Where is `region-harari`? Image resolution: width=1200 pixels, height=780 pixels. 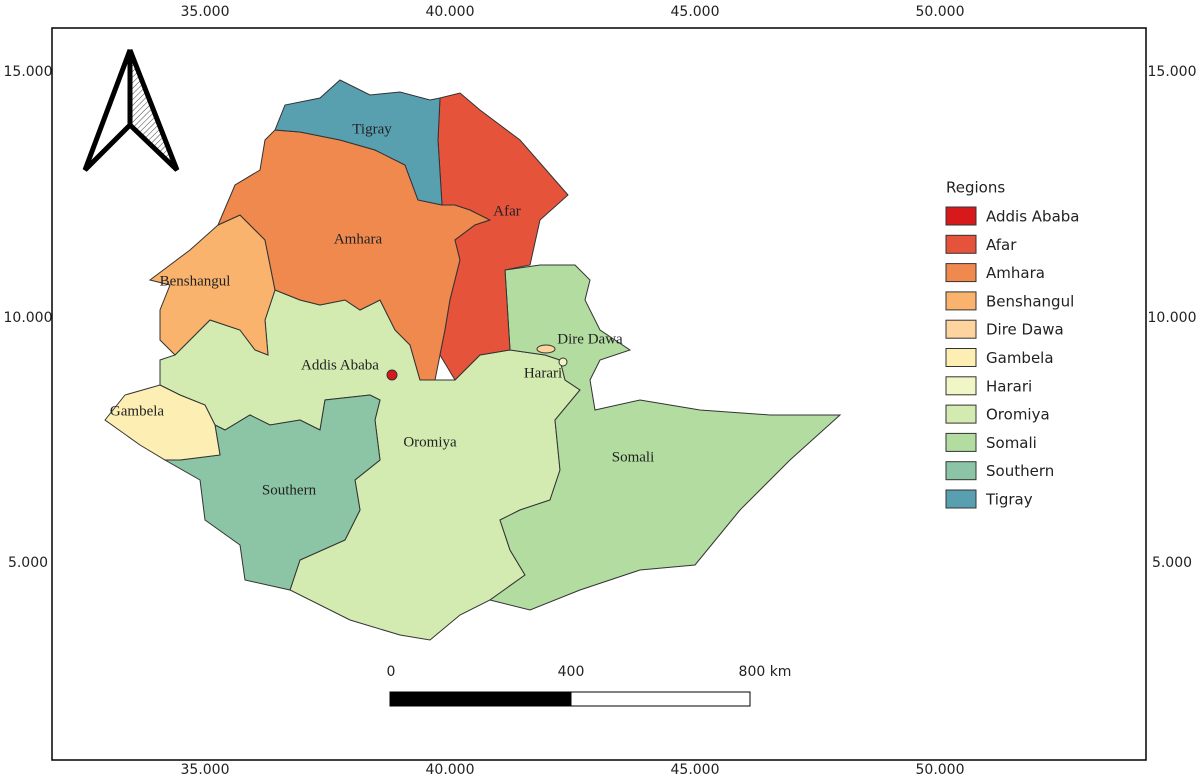
region-harari is located at coordinates (563, 362).